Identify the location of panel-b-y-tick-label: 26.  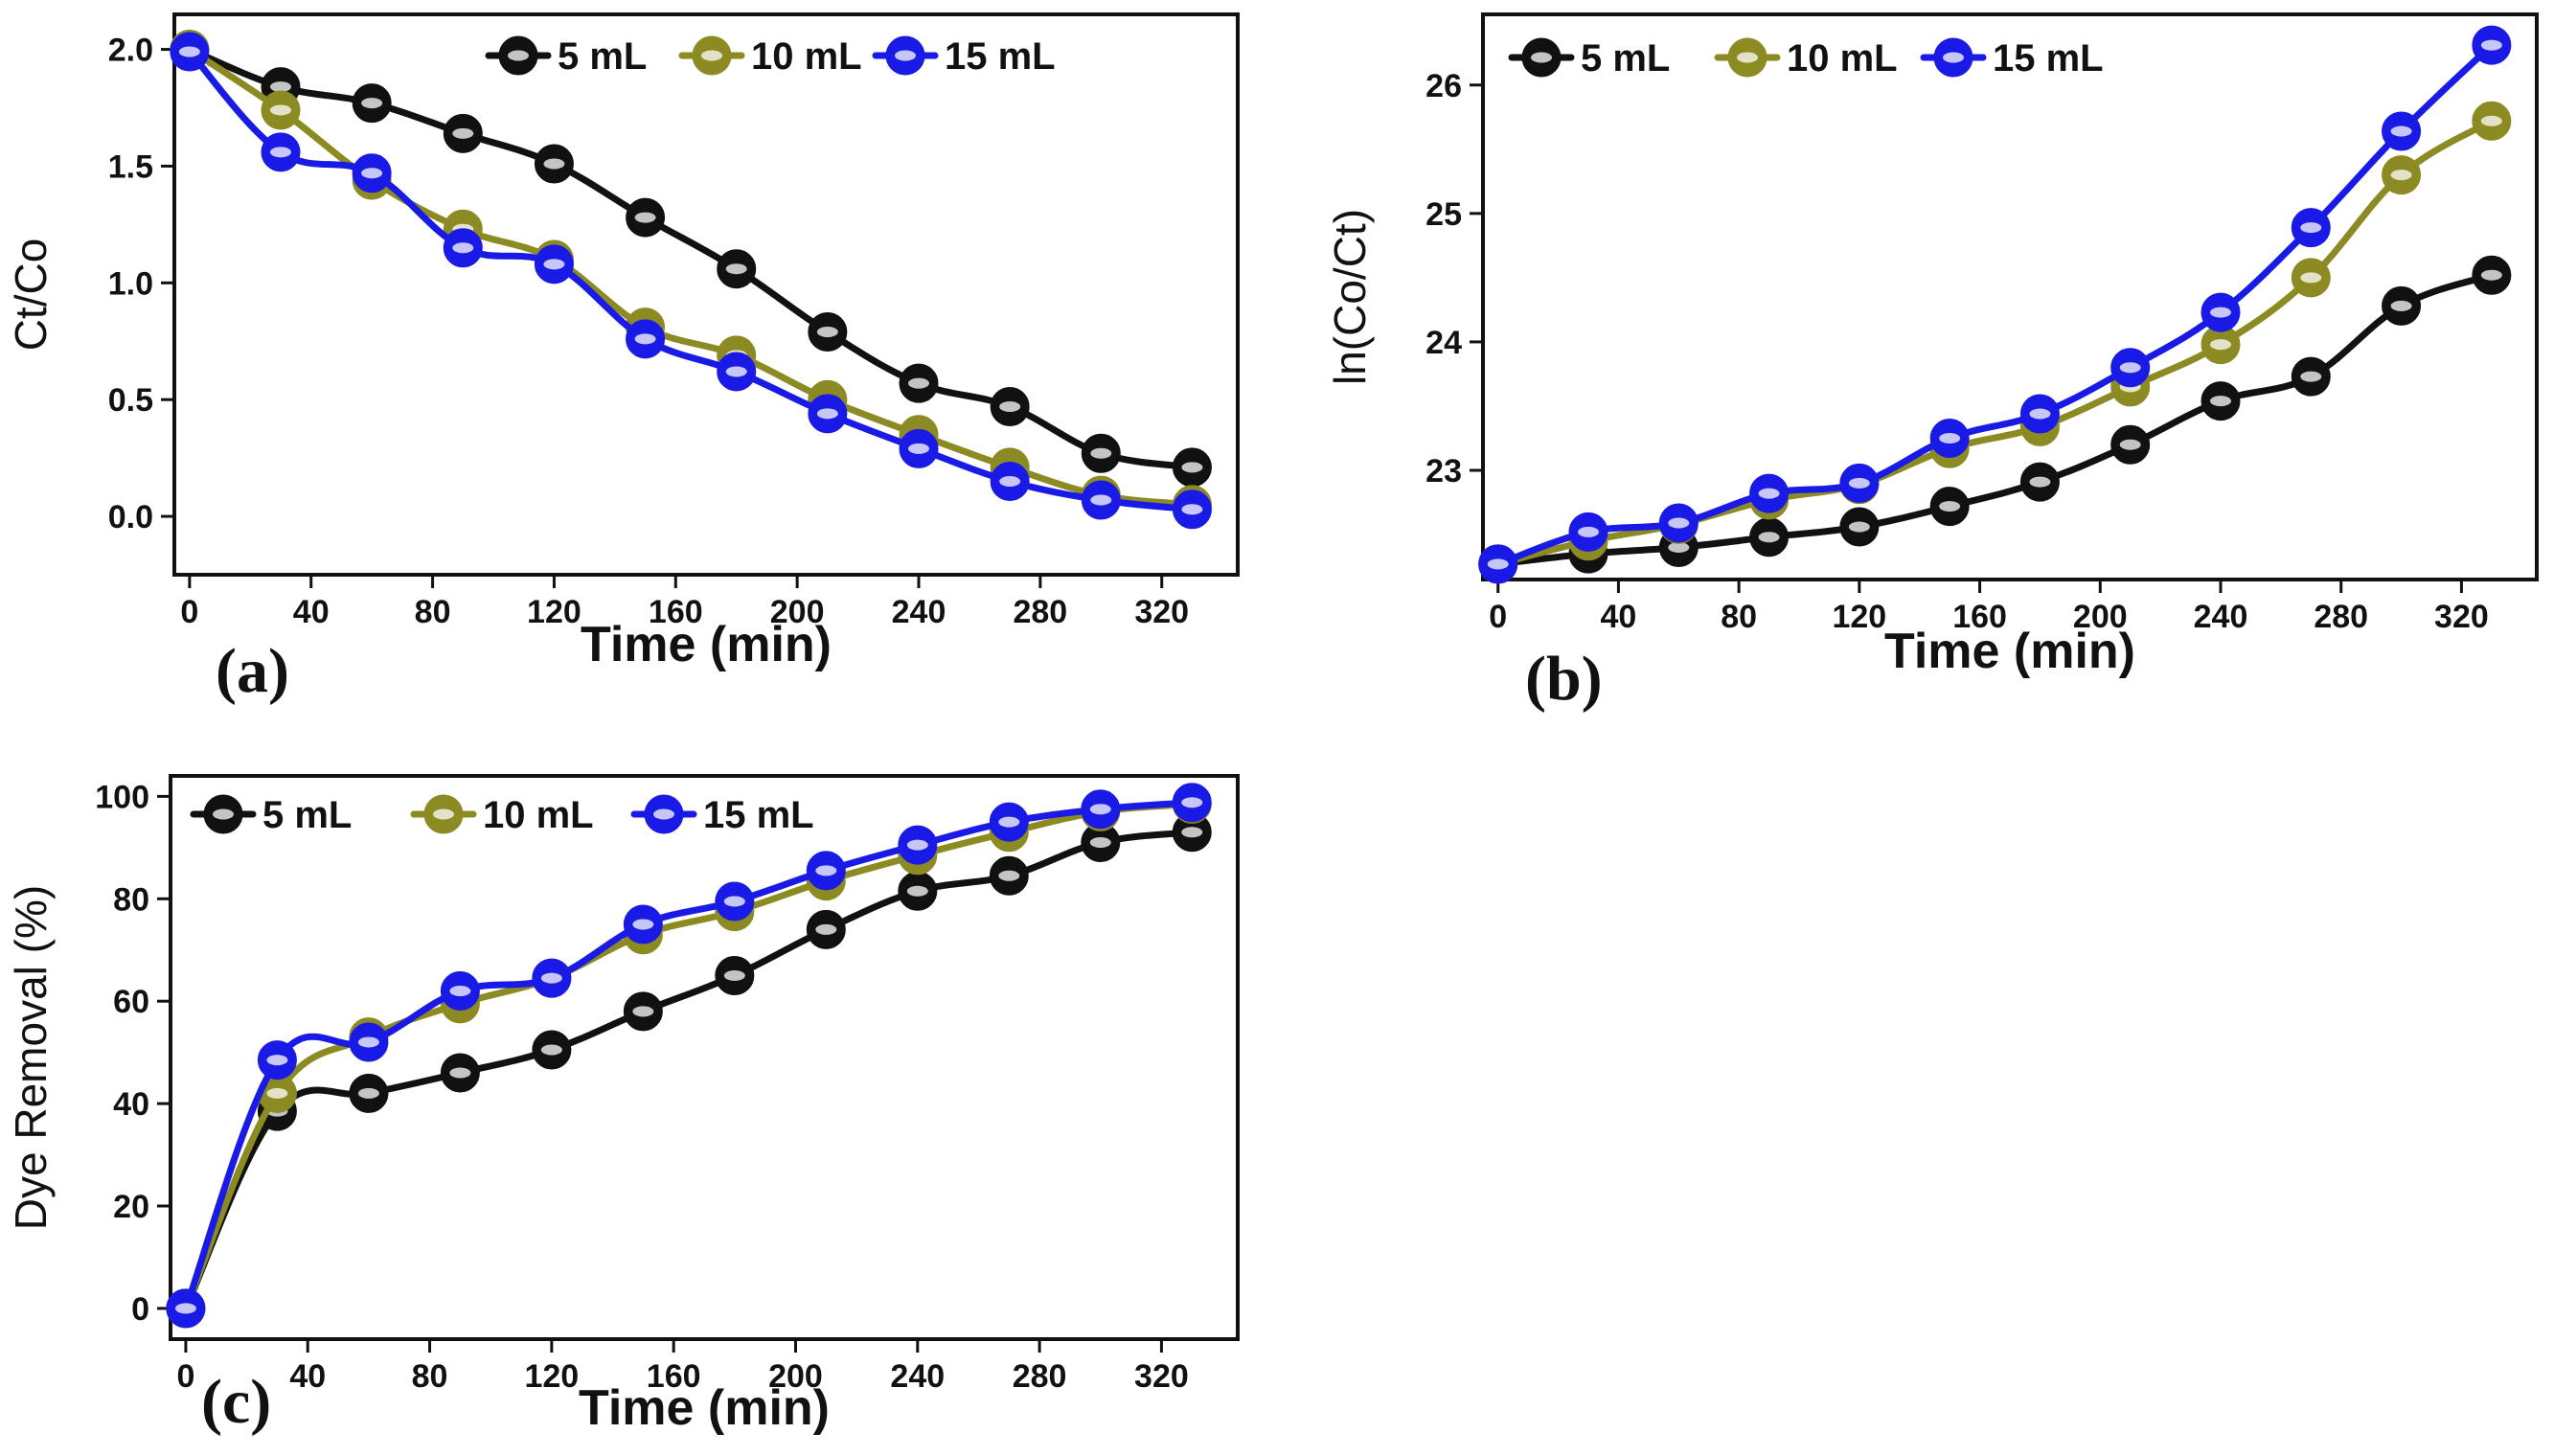
(1443, 86).